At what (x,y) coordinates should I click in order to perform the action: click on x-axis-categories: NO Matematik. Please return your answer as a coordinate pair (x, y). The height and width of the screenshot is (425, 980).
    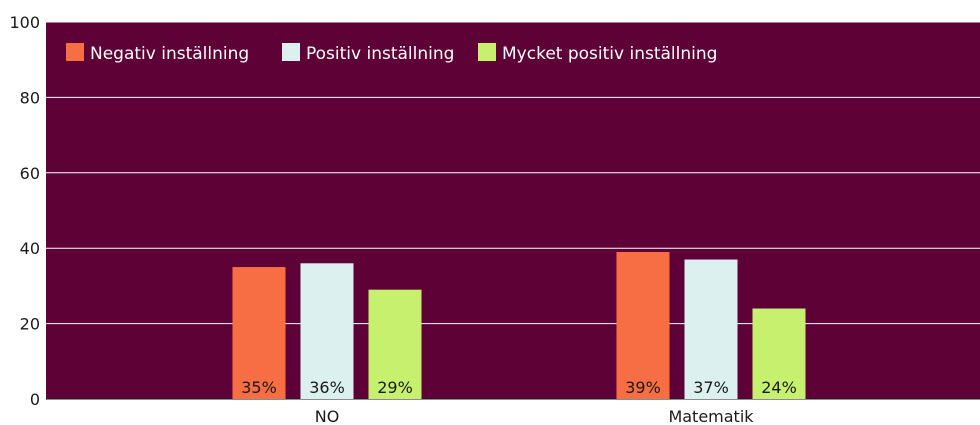
    Looking at the image, I should click on (535, 416).